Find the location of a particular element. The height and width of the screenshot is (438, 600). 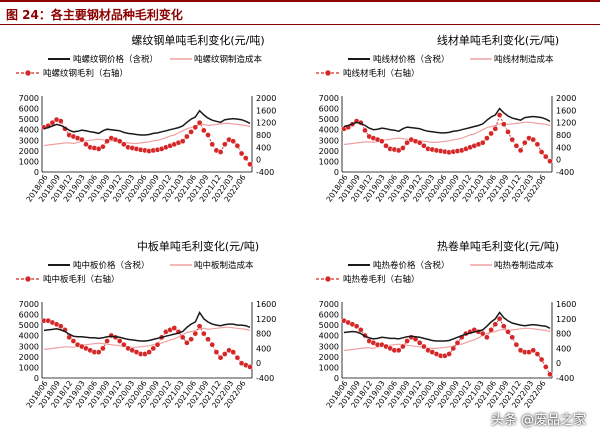

chart-2-left-tick-2: 2000 is located at coordinates (29, 357).